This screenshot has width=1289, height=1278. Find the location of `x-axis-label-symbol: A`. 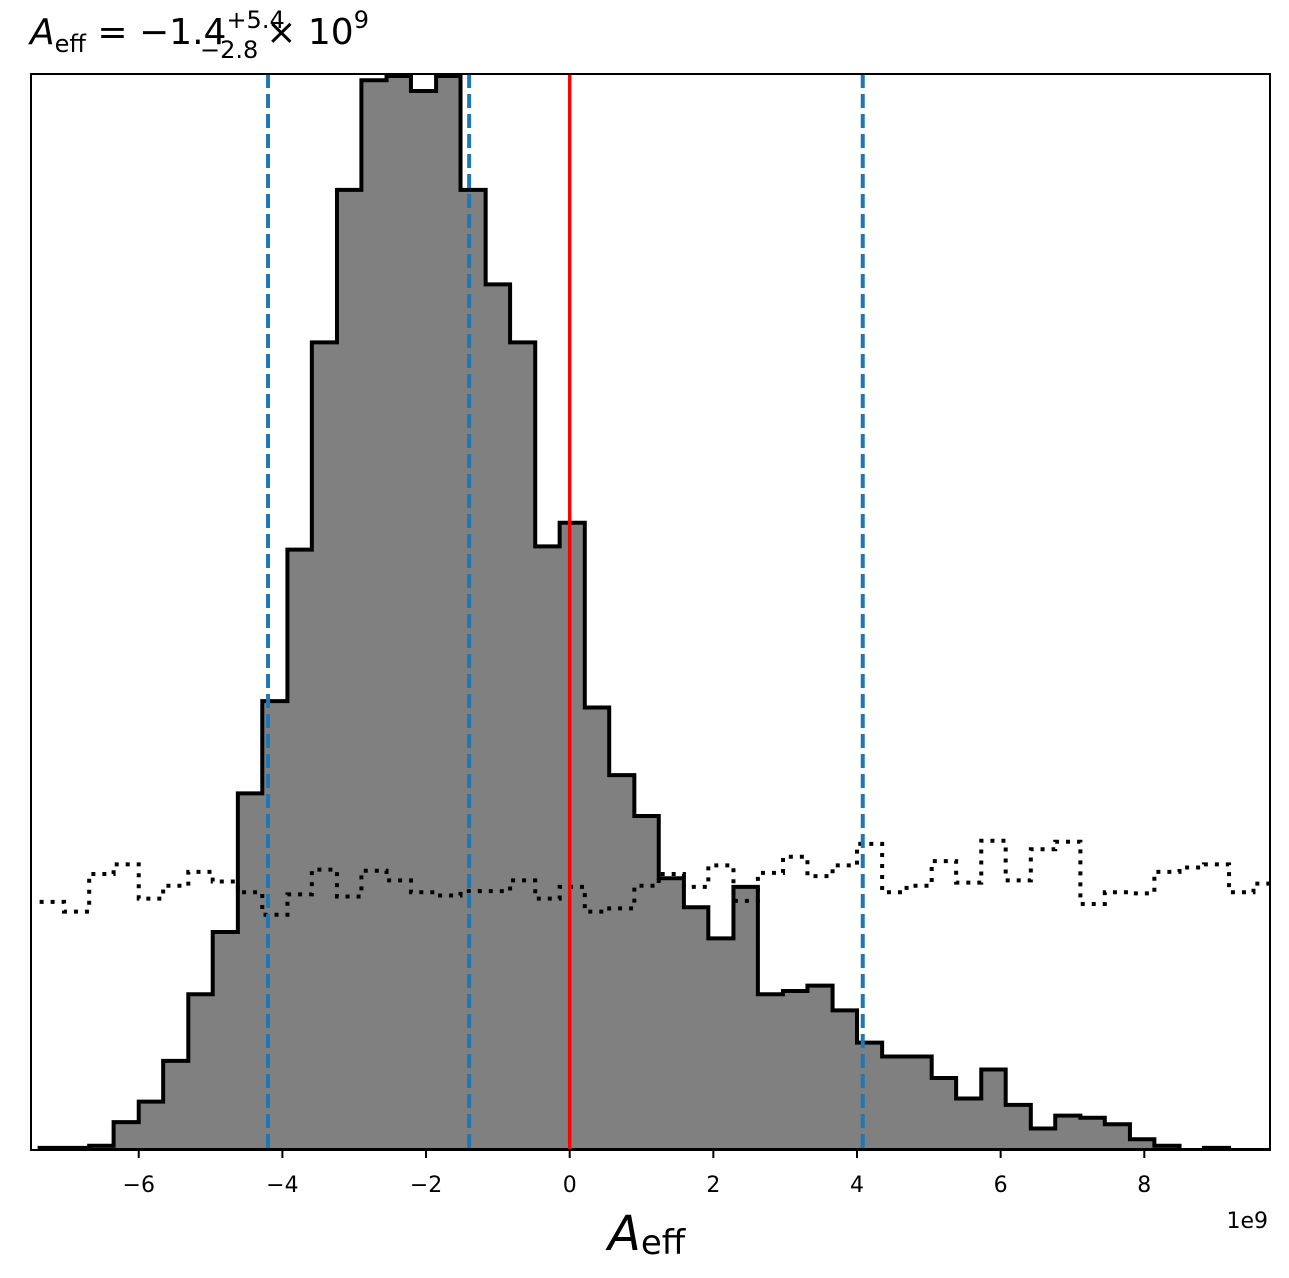

x-axis-label-symbol: A is located at coordinates (623, 1234).